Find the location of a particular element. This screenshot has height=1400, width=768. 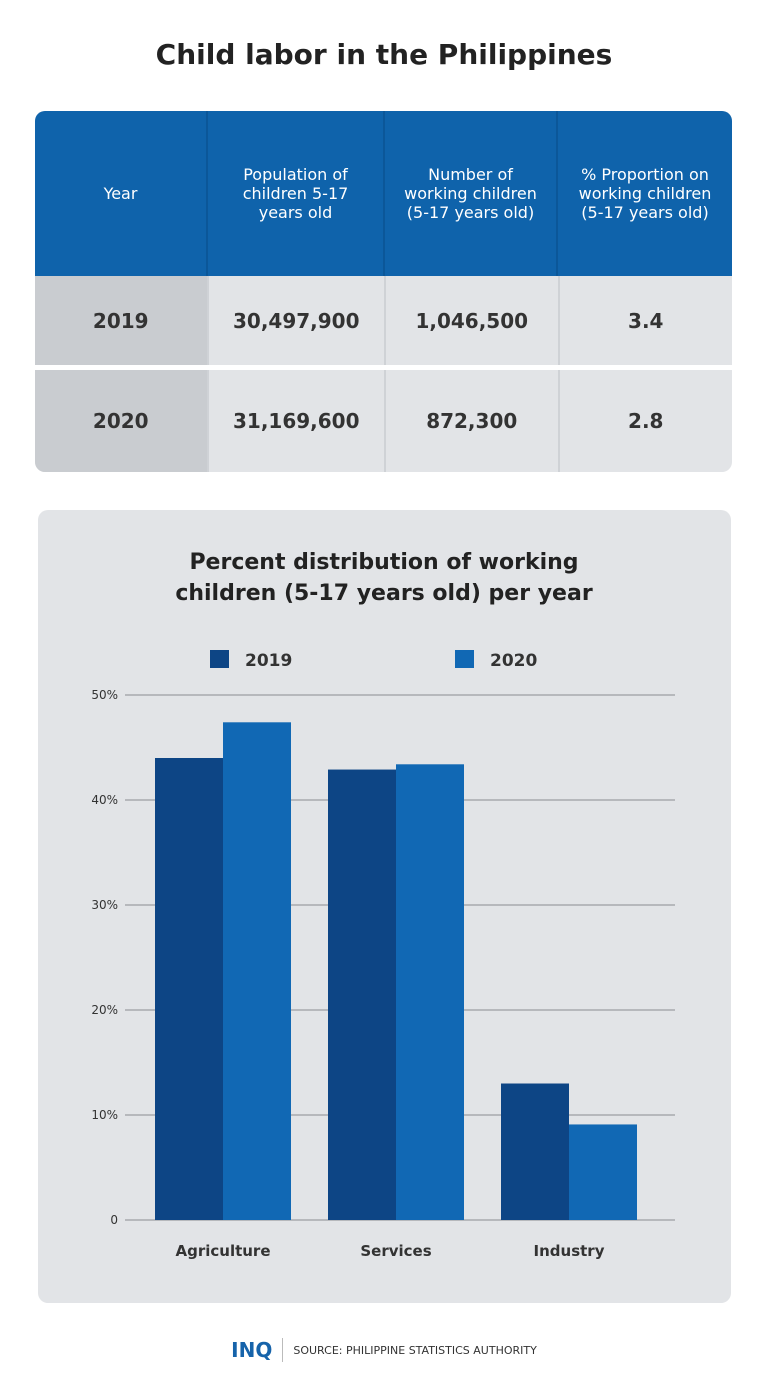

legend-label: 2019 is located at coordinates (268, 661).